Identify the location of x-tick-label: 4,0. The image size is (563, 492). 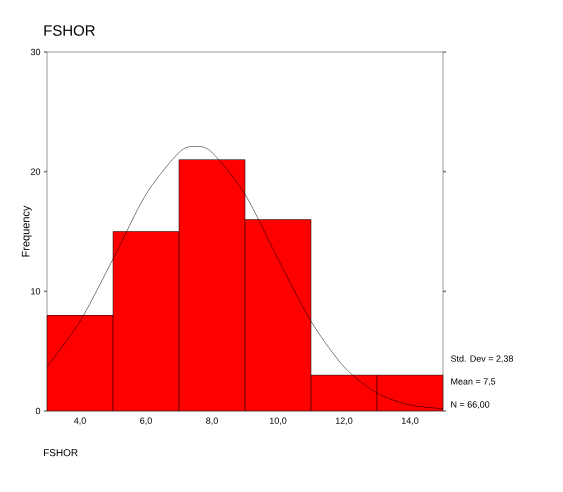
(80, 421).